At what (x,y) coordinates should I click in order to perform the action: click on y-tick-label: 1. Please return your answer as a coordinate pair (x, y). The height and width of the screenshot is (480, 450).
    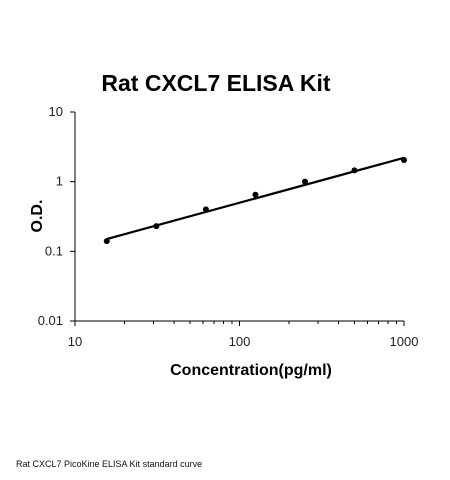
    Looking at the image, I should click on (59, 181).